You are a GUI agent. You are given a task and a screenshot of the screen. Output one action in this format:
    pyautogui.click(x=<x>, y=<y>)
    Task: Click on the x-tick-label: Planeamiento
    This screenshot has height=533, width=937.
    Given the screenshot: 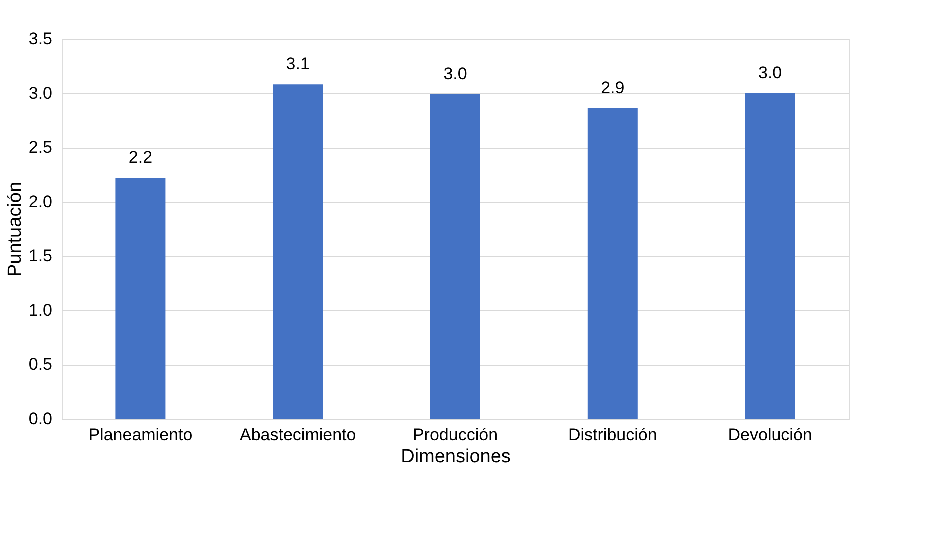 What is the action you would take?
    pyautogui.click(x=140, y=435)
    